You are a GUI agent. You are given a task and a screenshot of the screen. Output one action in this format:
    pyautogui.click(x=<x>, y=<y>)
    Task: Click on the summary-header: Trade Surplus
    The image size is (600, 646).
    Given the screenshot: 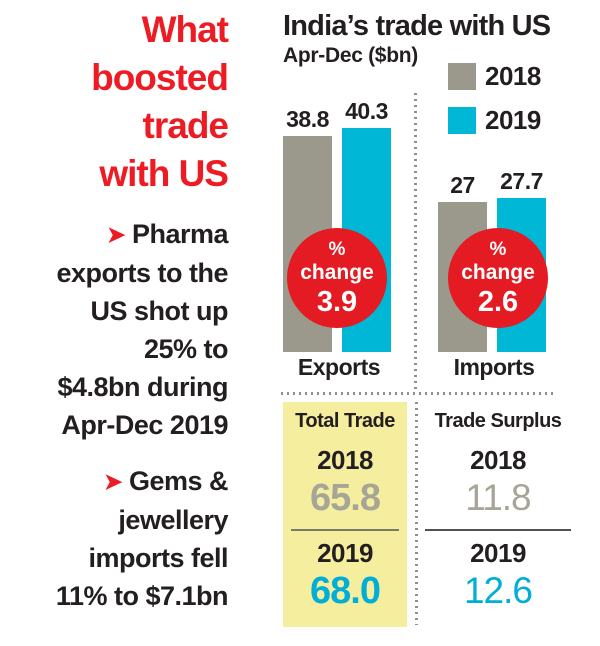 What is the action you would take?
    pyautogui.click(x=498, y=421)
    